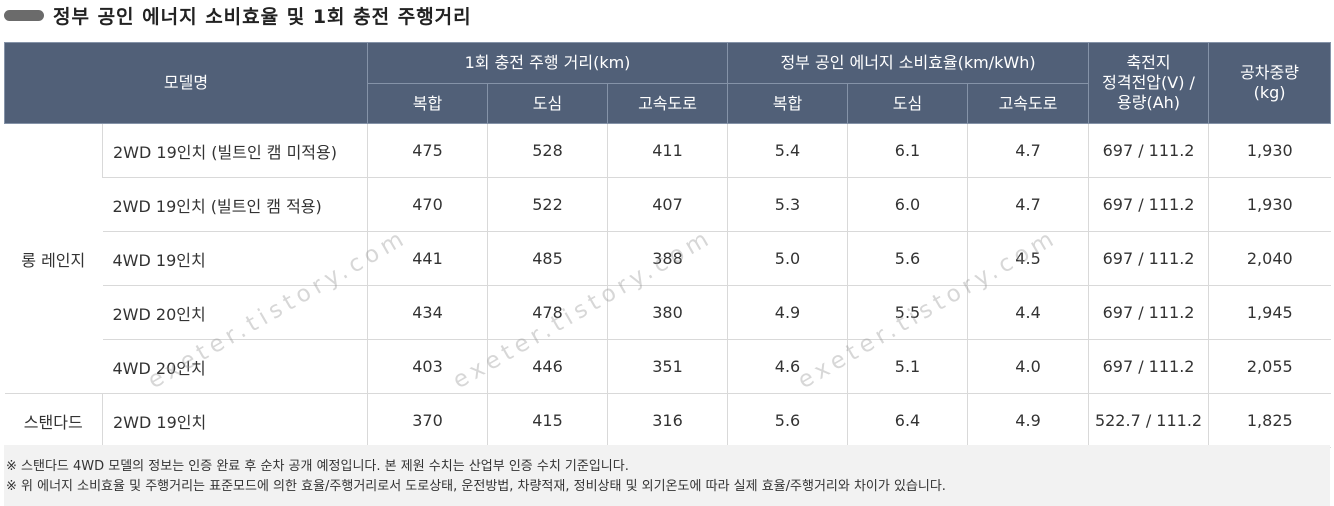 The width and height of the screenshot is (1334, 506). Describe the element at coordinates (788, 103) in the screenshot. I see `header-eff-combined: 복합` at that location.